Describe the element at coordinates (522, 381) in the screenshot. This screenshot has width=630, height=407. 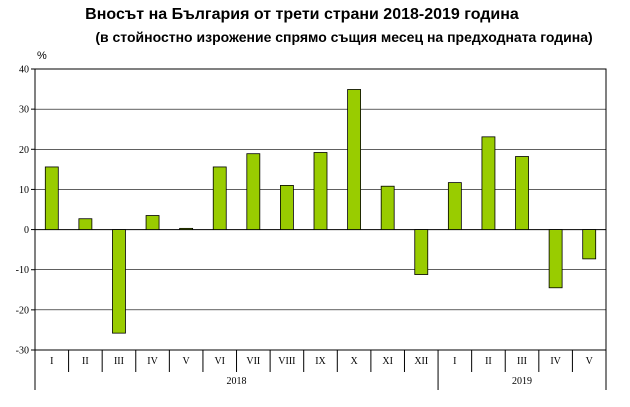
I see `year-group-label: 2019` at that location.